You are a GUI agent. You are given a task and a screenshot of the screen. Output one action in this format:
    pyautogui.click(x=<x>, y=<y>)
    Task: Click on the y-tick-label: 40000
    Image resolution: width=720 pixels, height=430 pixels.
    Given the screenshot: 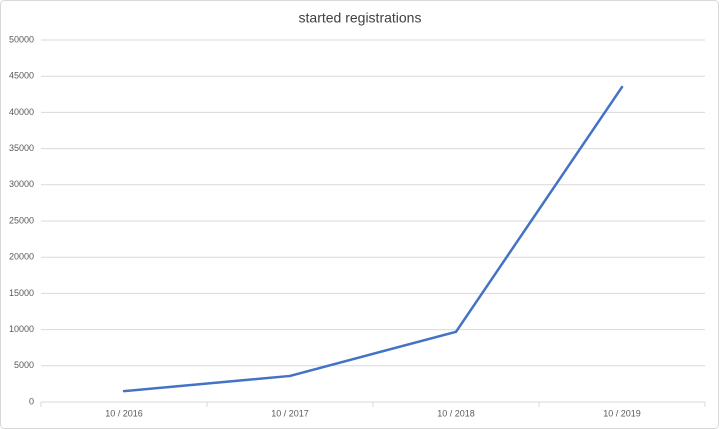 What is the action you would take?
    pyautogui.click(x=21, y=112)
    